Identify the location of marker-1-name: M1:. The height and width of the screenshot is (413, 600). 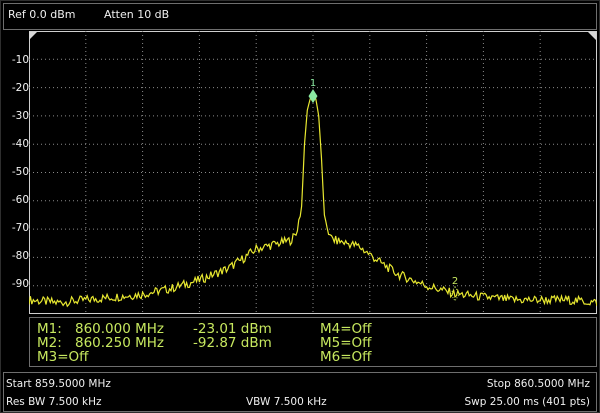
(49, 329).